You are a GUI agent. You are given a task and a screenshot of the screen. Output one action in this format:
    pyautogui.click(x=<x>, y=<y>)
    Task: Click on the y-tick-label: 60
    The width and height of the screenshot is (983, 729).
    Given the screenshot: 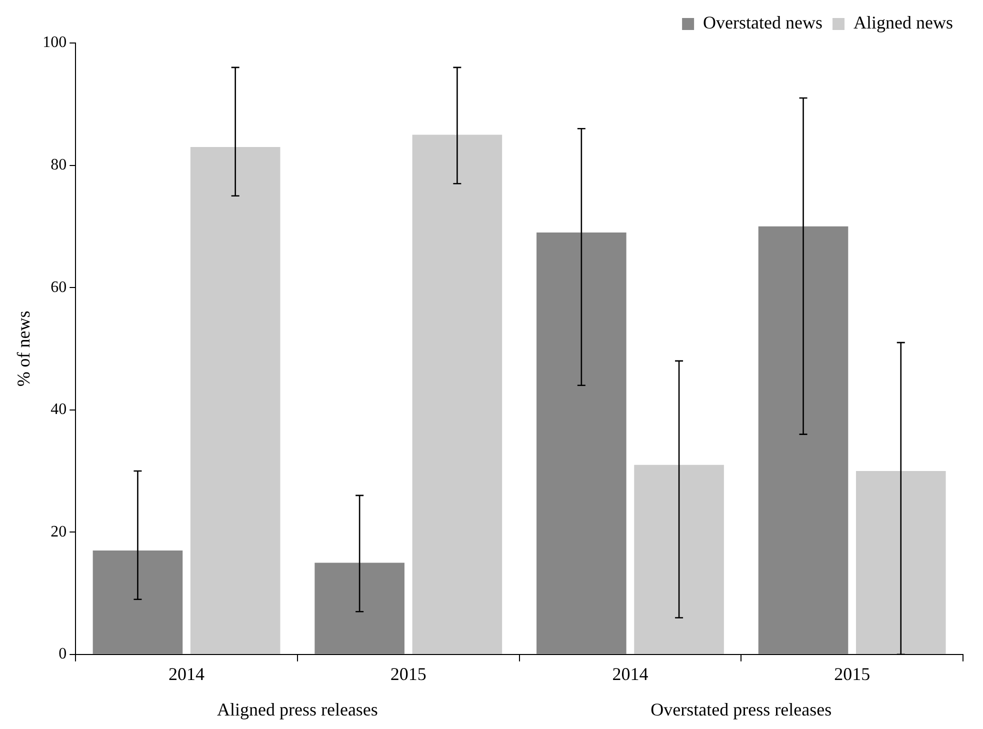 What is the action you would take?
    pyautogui.click(x=58, y=287)
    